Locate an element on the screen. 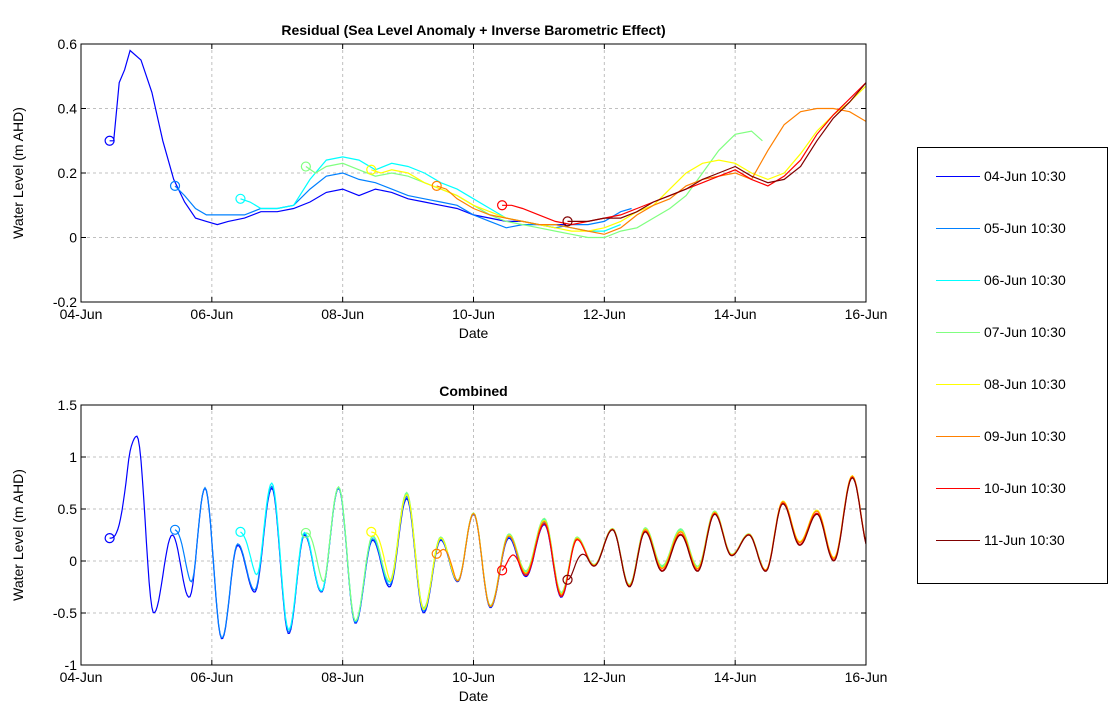  legend-item-2: 05-Jun 10:30 is located at coordinates (1012, 229).